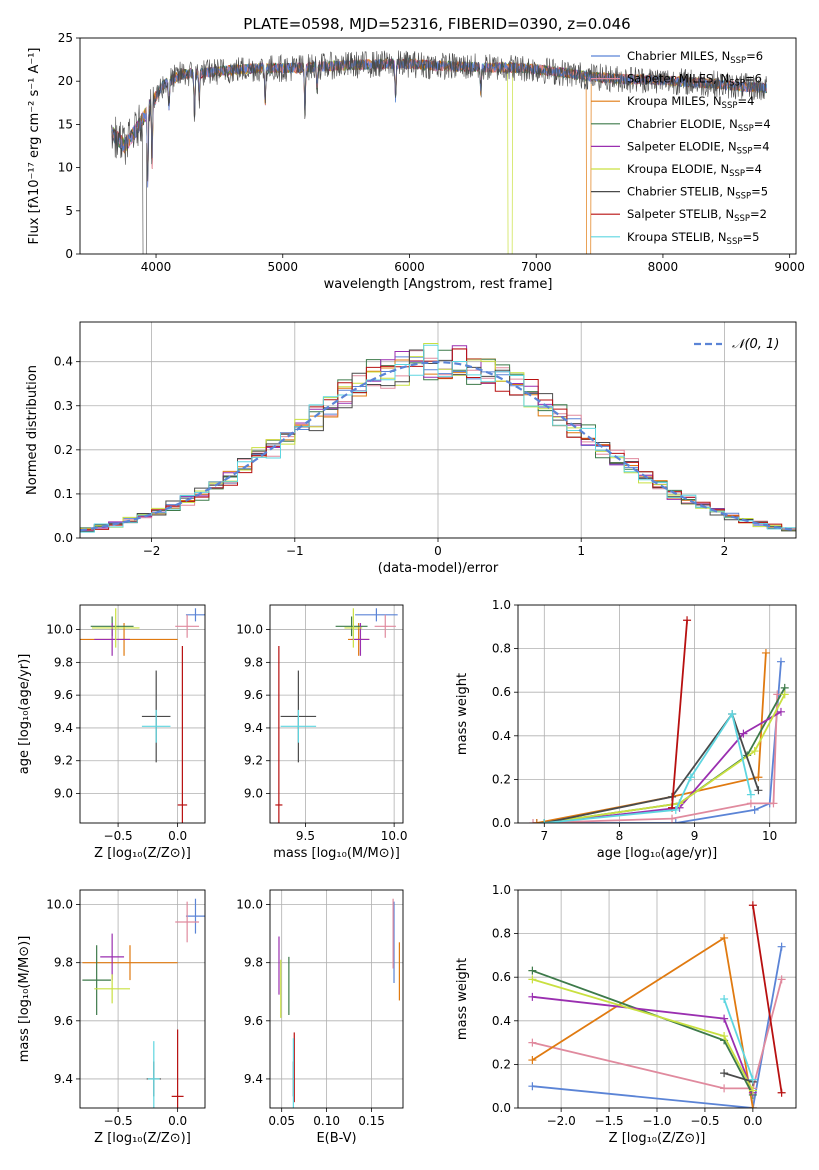 This screenshot has width=819, height=1170. What do you see at coordinates (376, 615) in the screenshot?
I see `point-chabrier-miles` at bounding box center [376, 615].